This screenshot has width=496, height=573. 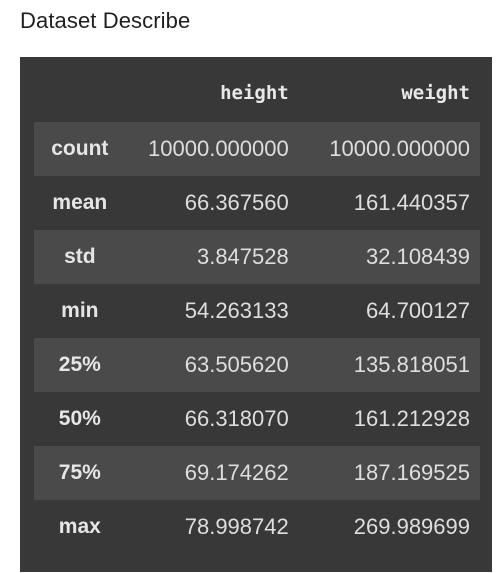 I want to click on table-row: count 10000.000000 10000.000000, so click(x=257, y=149).